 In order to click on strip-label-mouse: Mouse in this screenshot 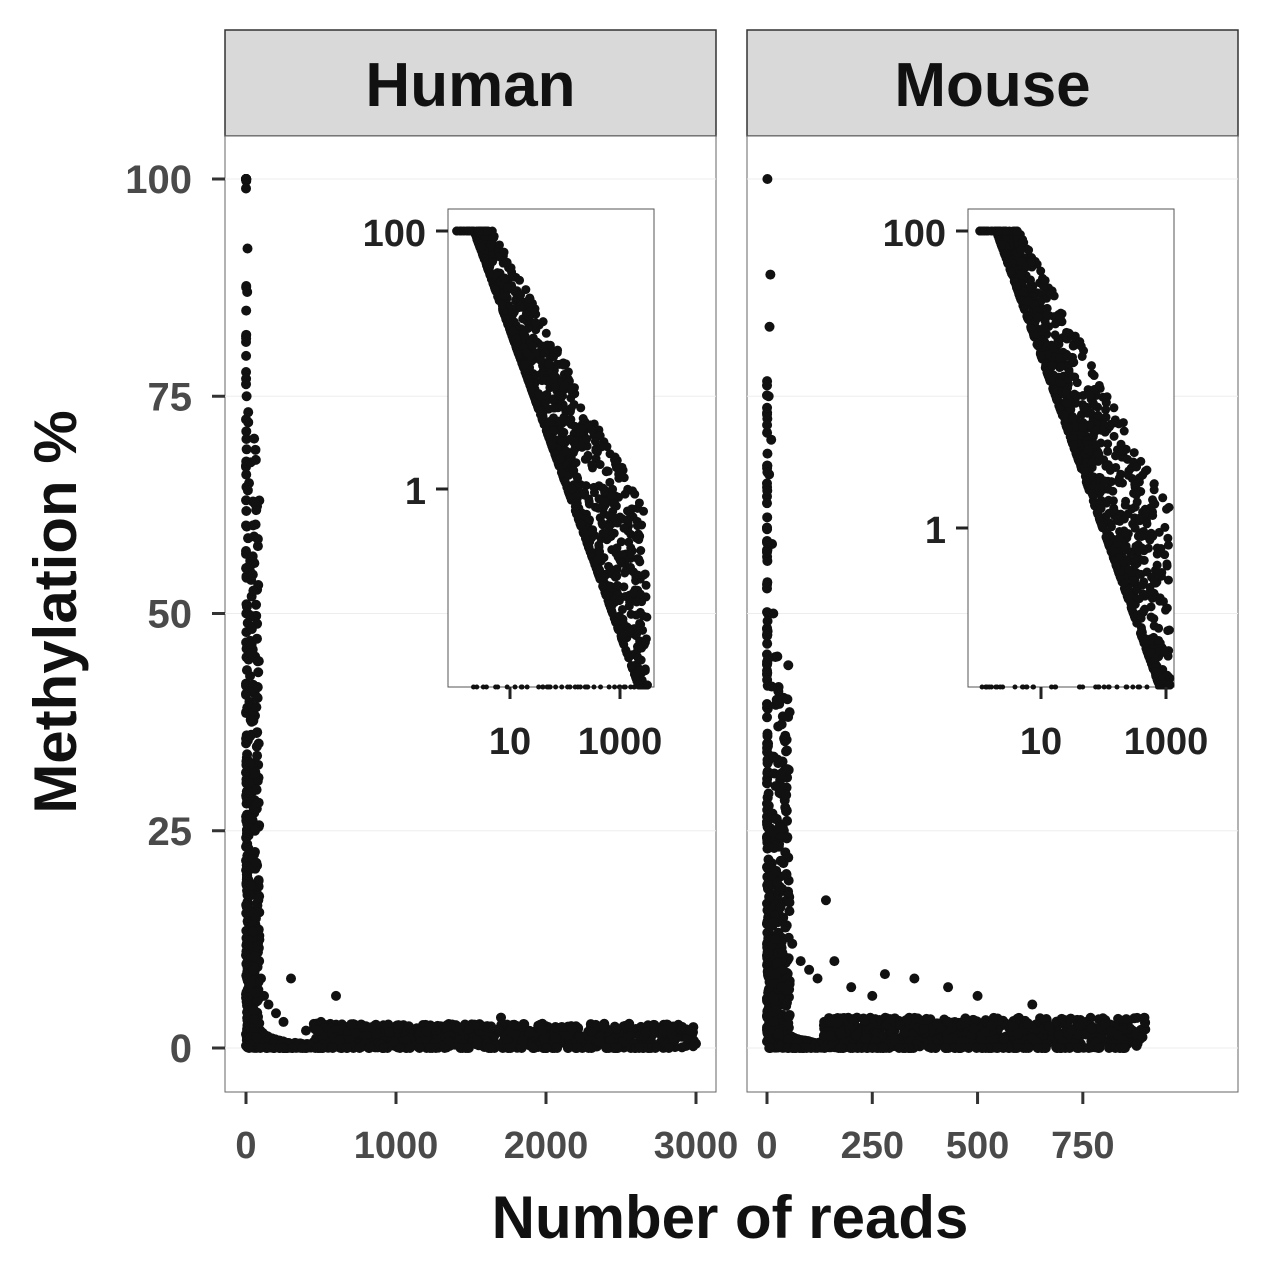, I will do `click(992, 85)`.